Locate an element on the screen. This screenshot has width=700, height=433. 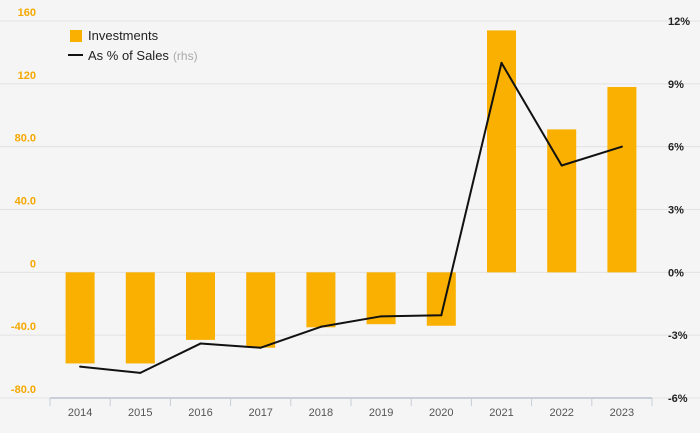
y-axis-right: 12% 9% 6% 3% 0% -3% -6% is located at coordinates (679, 210).